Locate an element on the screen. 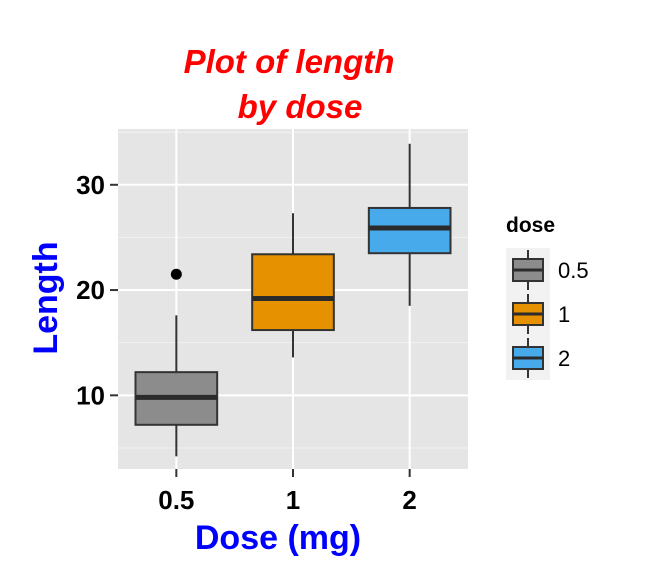 The width and height of the screenshot is (672, 576). chart-title-line-1: Plot of length is located at coordinates (289, 61).